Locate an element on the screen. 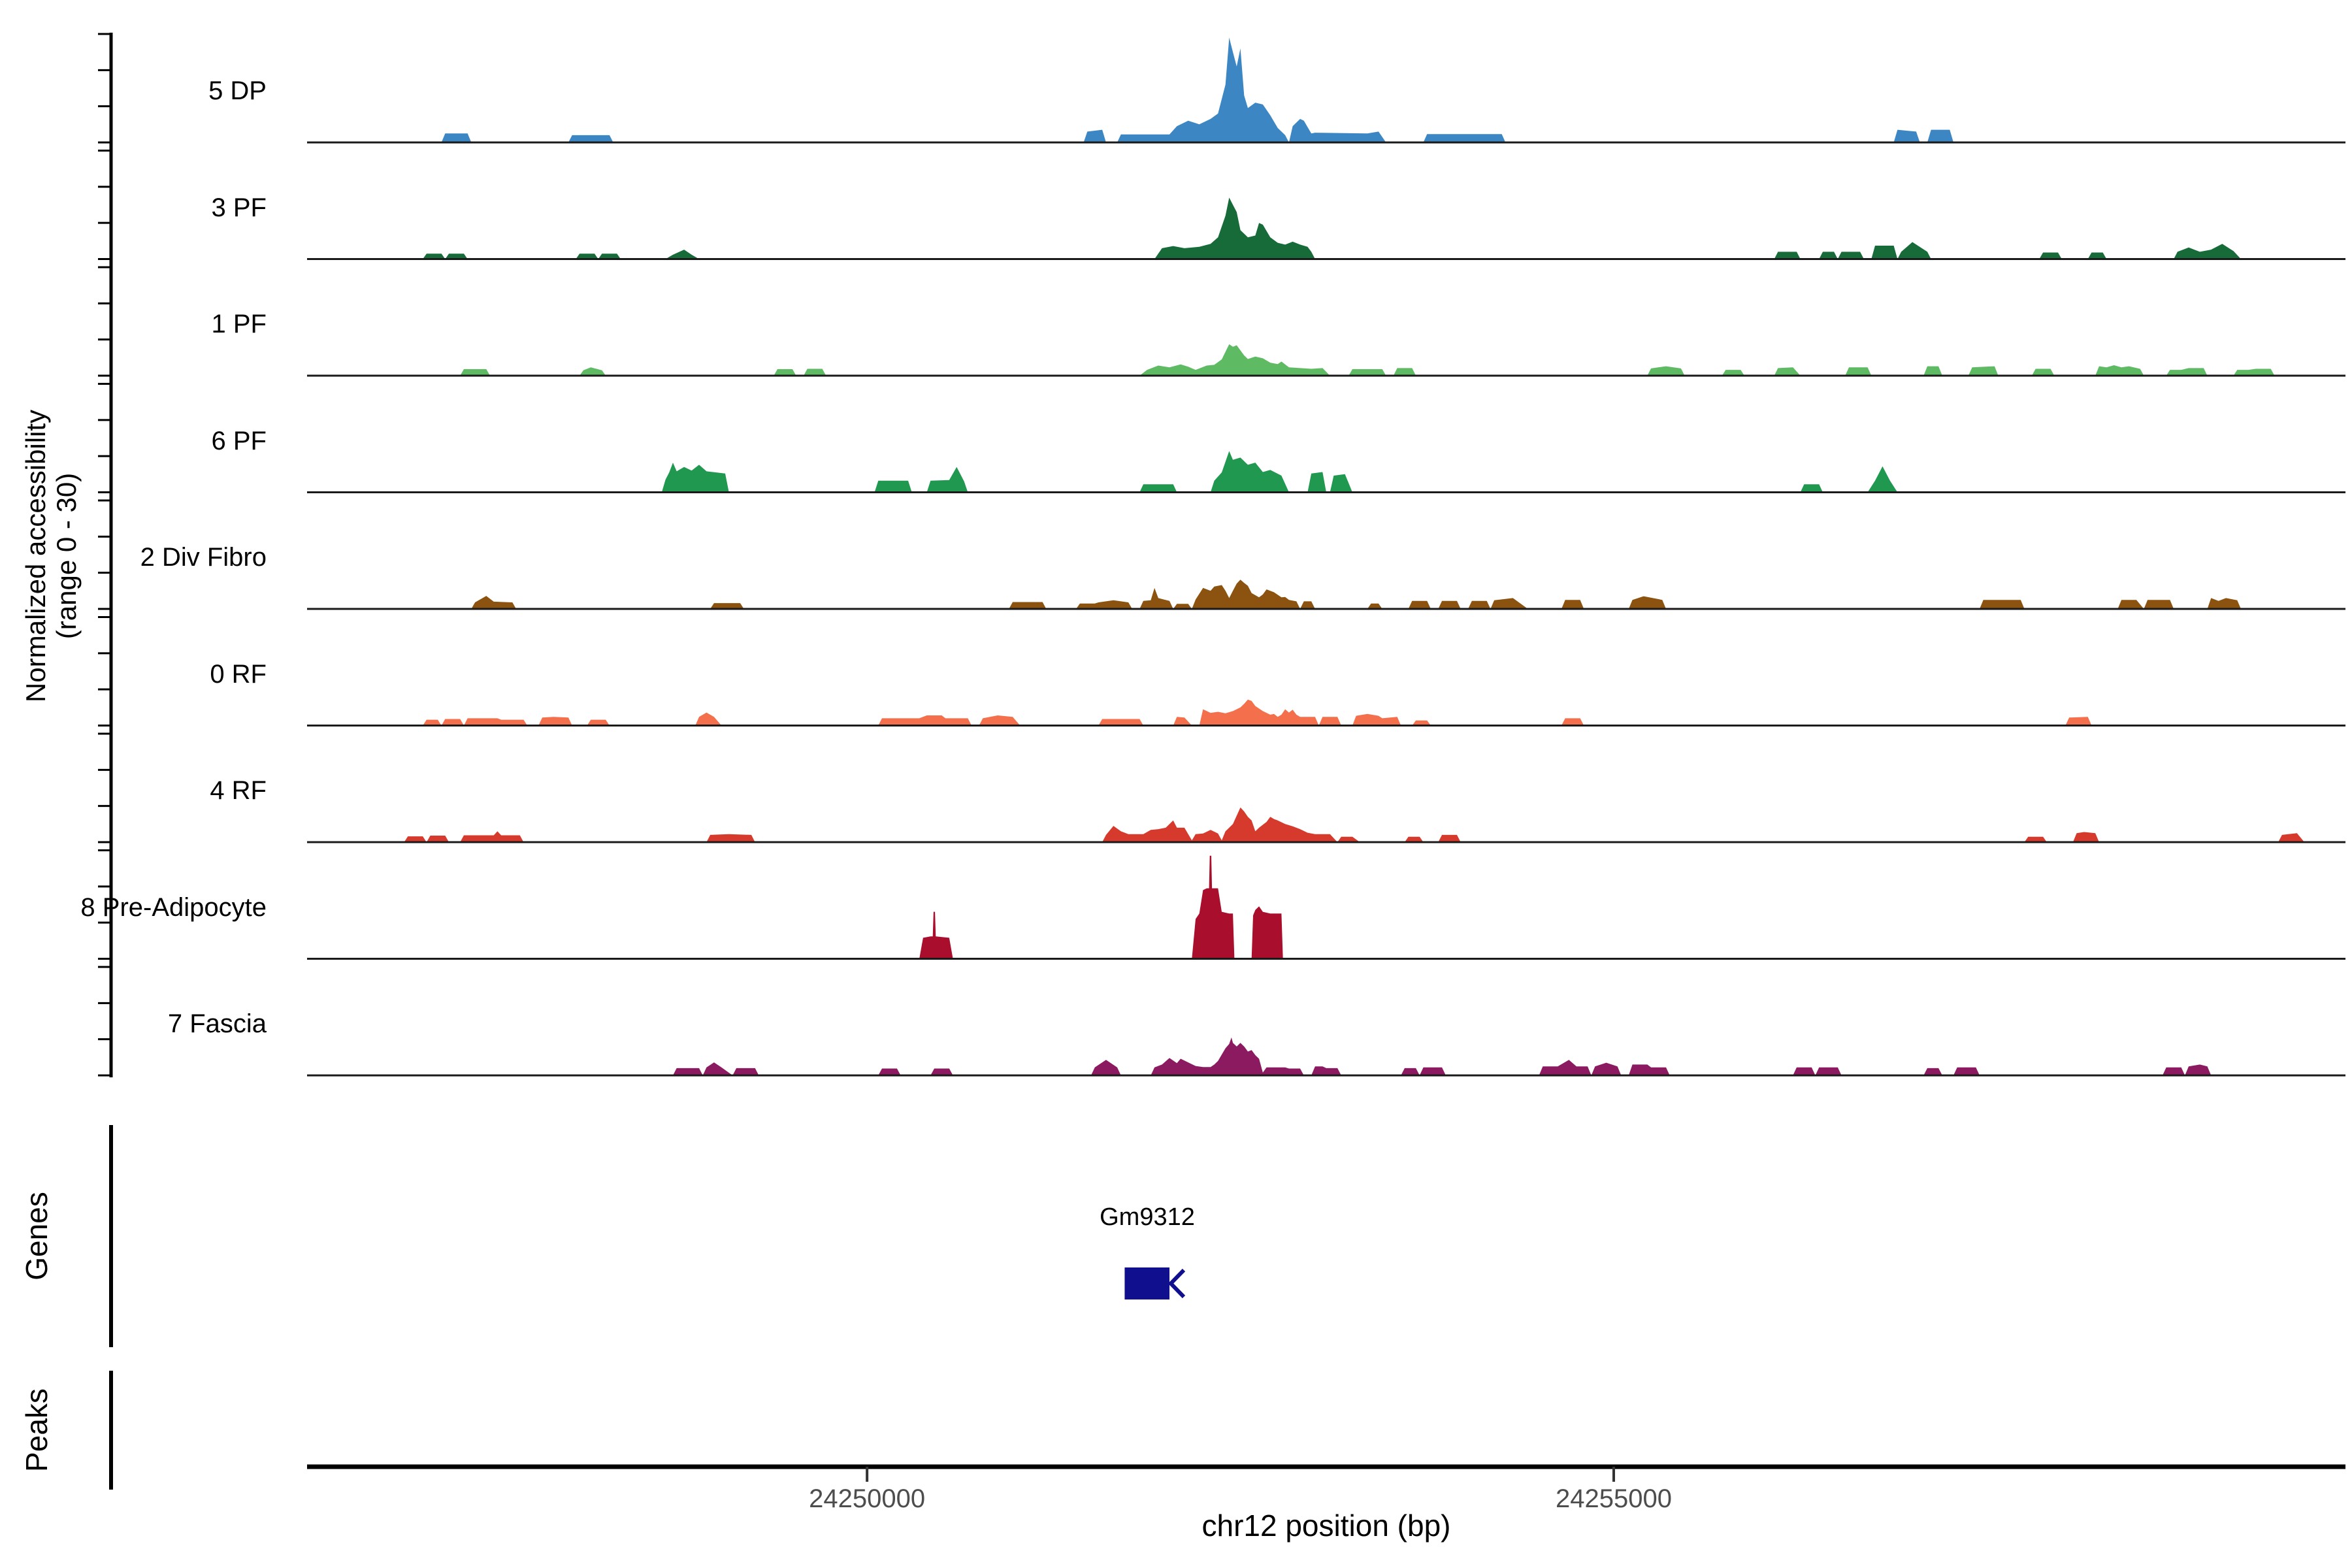  track-label-5-dp: 5 DP is located at coordinates (237, 90).